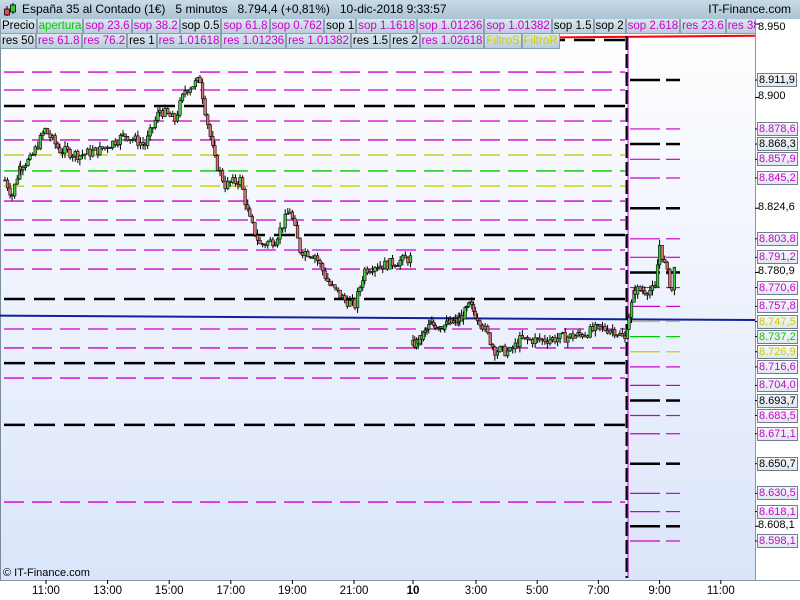  Describe the element at coordinates (318, 41) in the screenshot. I see `legend-item: res 1.01382` at that location.